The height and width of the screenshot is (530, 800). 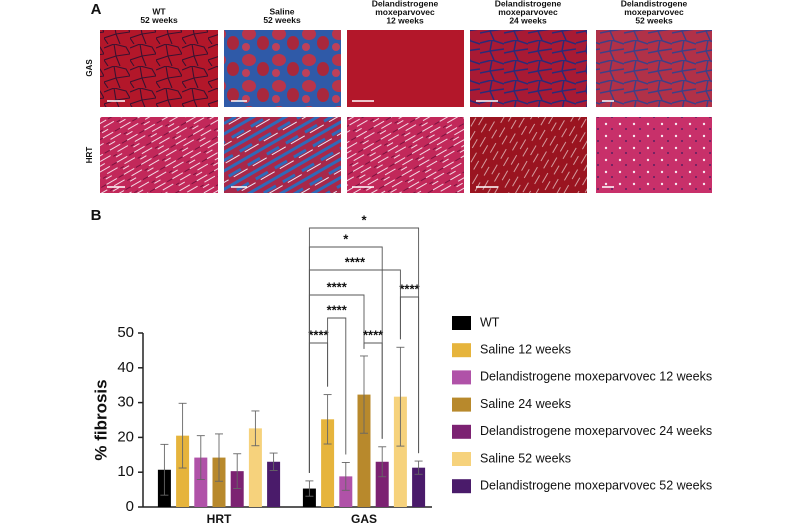 What do you see at coordinates (596, 485) in the screenshot?
I see `legend-label: Delandistrogene moxeparvovec 52 weeks` at bounding box center [596, 485].